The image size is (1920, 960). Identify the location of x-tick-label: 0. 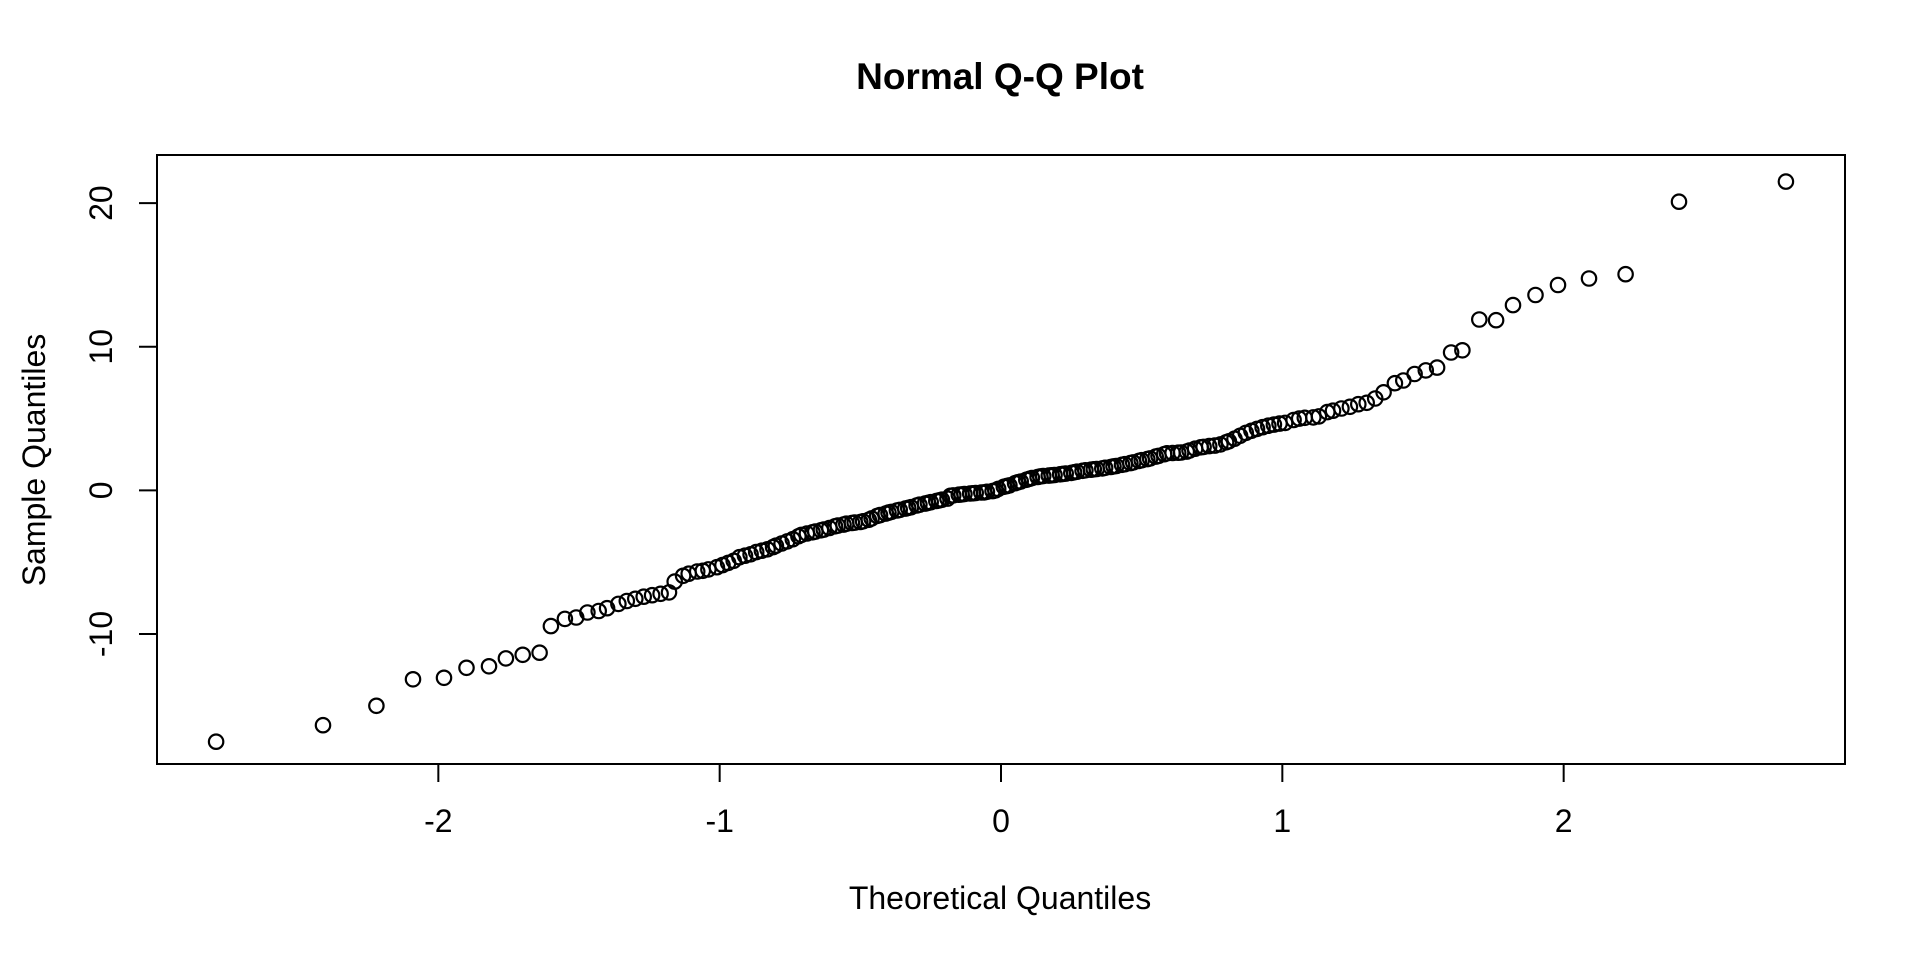
(1001, 821).